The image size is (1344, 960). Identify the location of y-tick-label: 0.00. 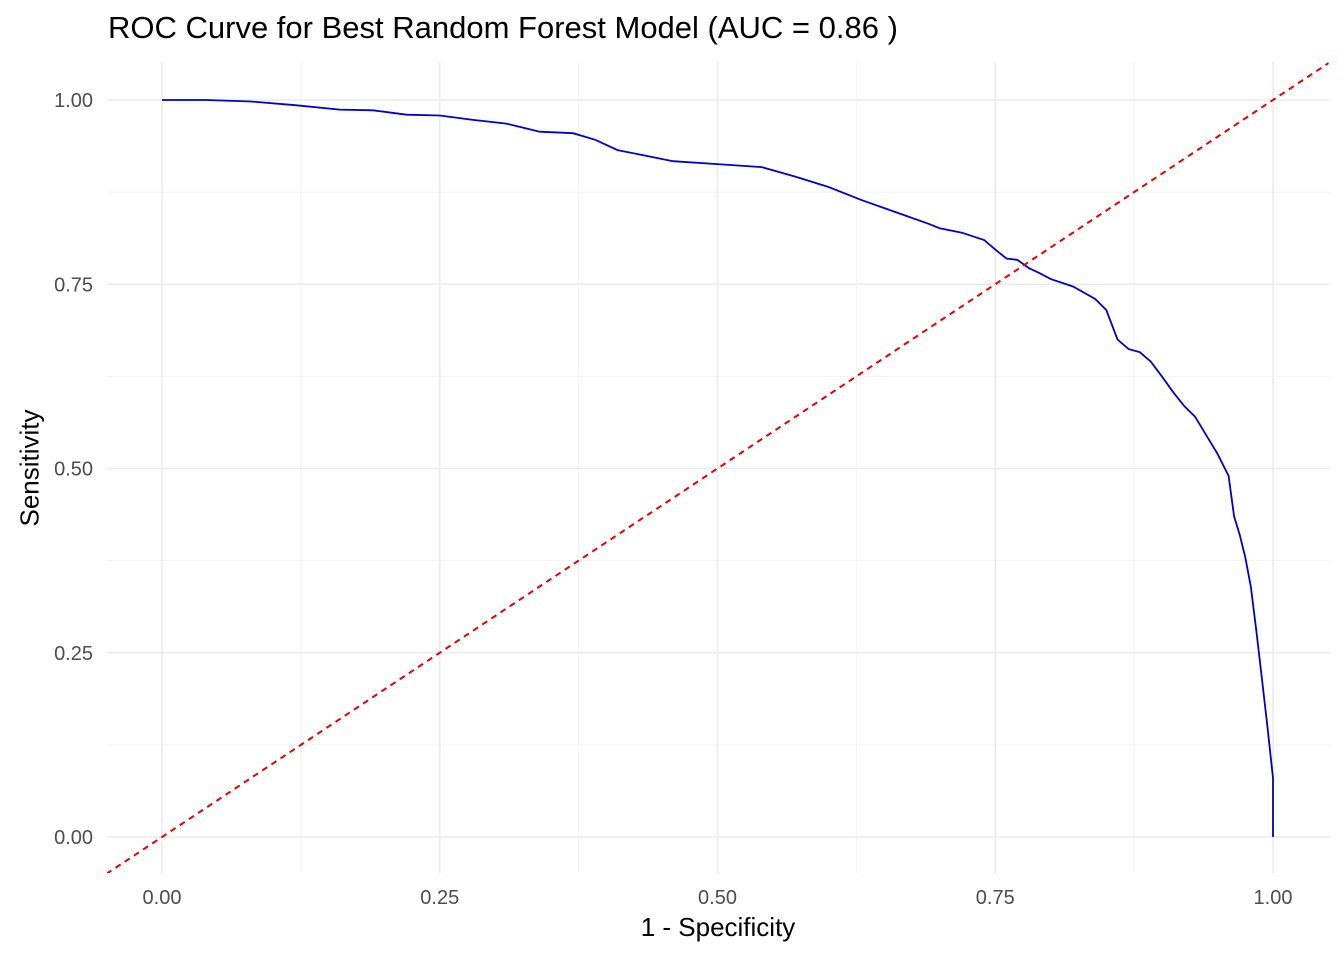
(73, 838).